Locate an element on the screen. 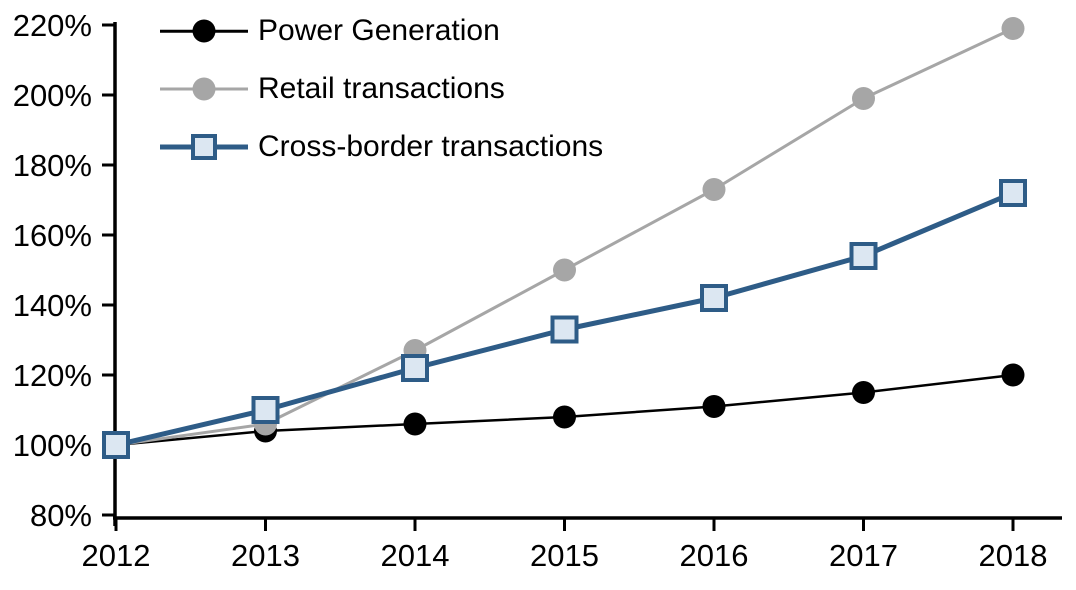 The image size is (1076, 590). x-axis-tick-label: 2015 is located at coordinates (564, 555).